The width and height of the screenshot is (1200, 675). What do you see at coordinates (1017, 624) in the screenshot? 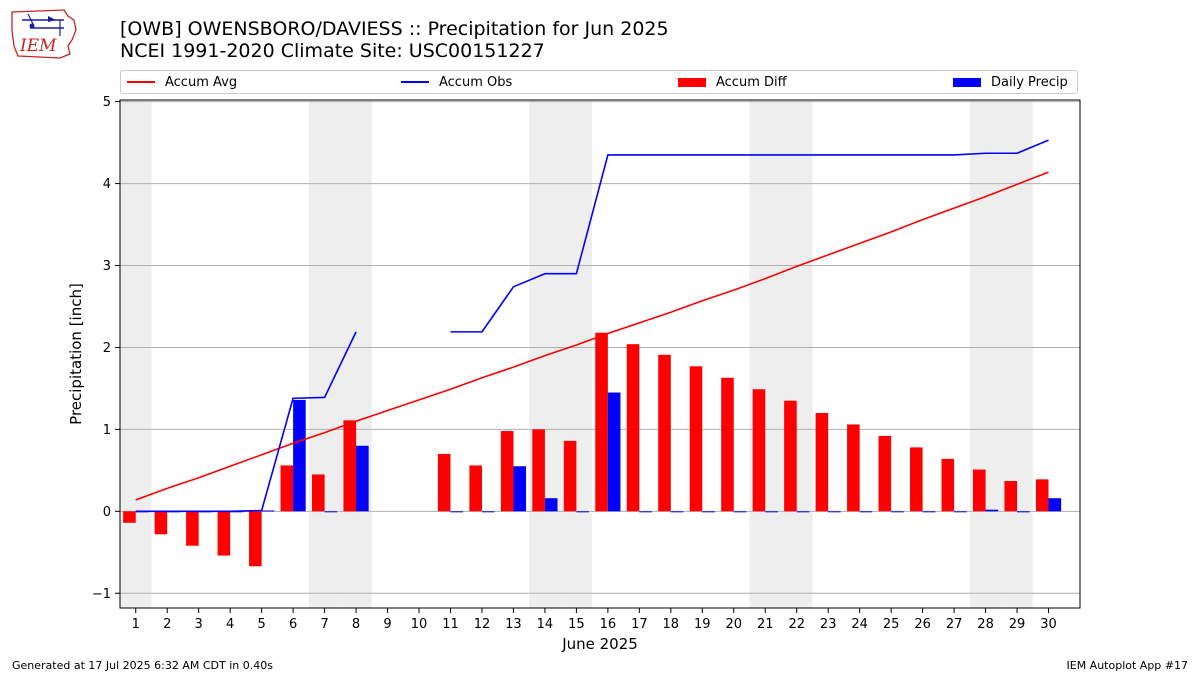
I see `x-tick-label: 29` at bounding box center [1017, 624].